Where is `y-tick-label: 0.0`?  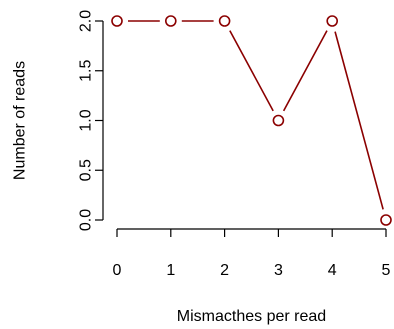 y-tick-label: 0.0 is located at coordinates (86, 220).